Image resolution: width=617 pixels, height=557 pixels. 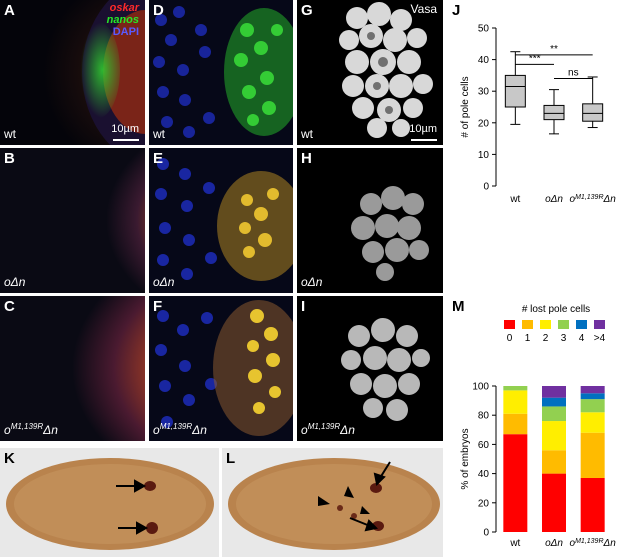 What do you see at coordinates (424, 140) in the screenshot?
I see `panel-g-scale-bar` at bounding box center [424, 140].